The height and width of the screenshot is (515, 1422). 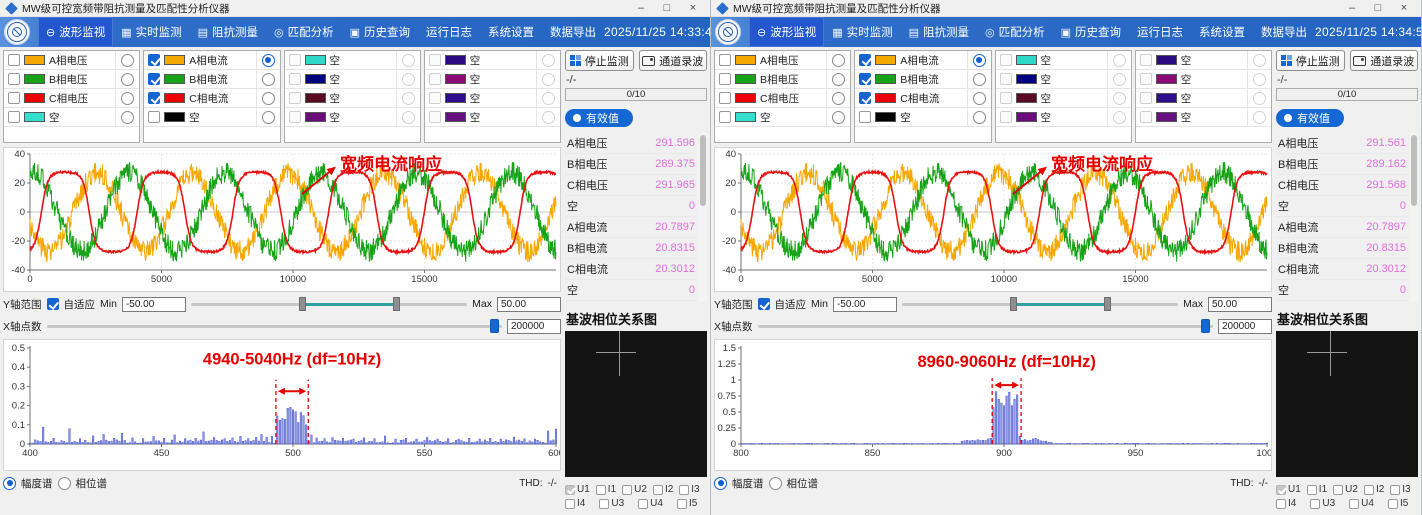 What do you see at coordinates (1352, 8) in the screenshot?
I see `minimize-button: –` at bounding box center [1352, 8].